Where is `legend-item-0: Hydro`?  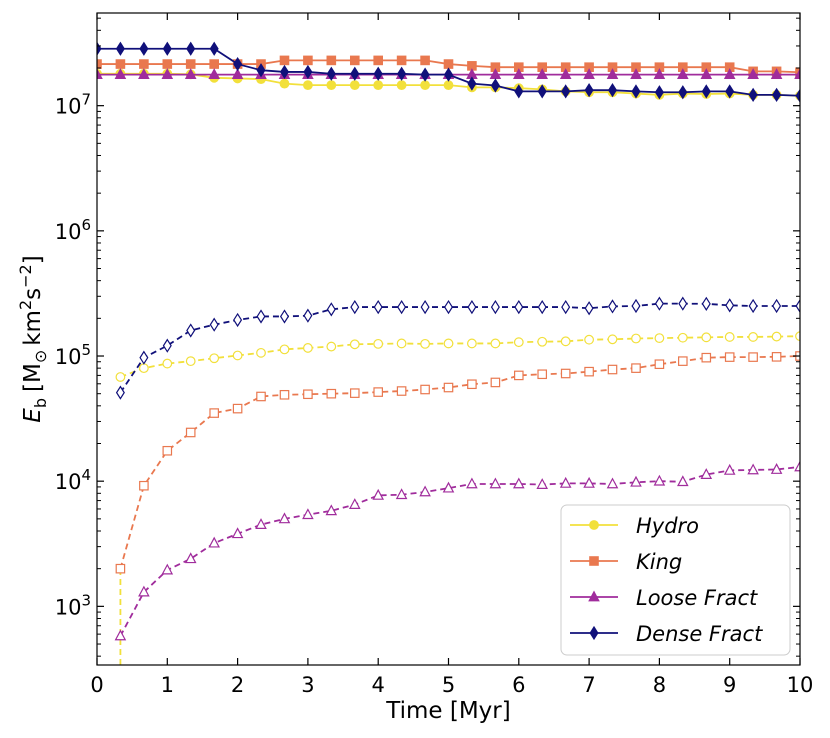 legend-item-0: Hydro is located at coordinates (634, 526).